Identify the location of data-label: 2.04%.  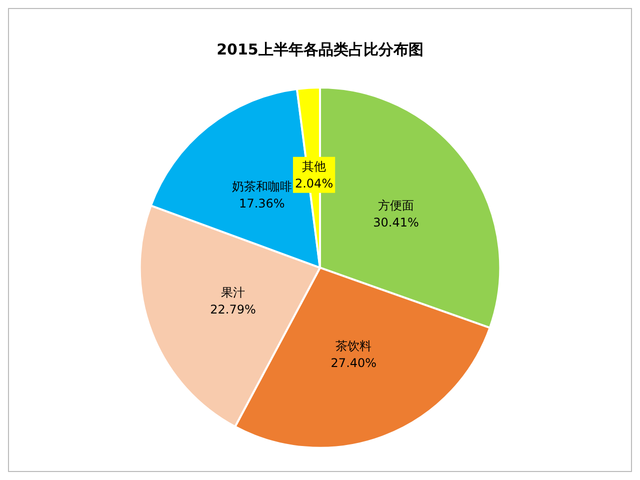
(314, 183).